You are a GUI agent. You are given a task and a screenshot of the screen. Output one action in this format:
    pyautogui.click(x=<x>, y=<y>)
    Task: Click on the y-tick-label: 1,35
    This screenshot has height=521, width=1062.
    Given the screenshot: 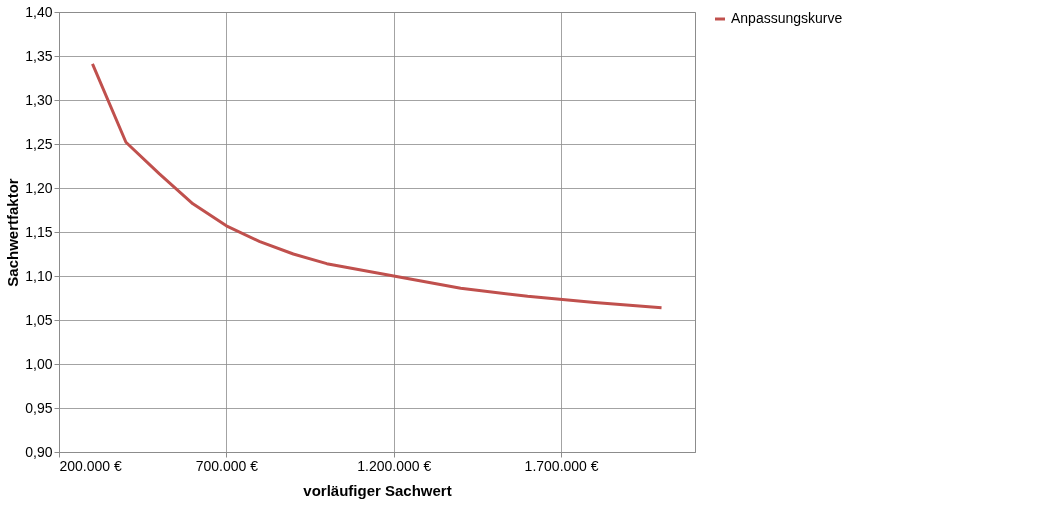 What is the action you would take?
    pyautogui.click(x=39, y=55)
    